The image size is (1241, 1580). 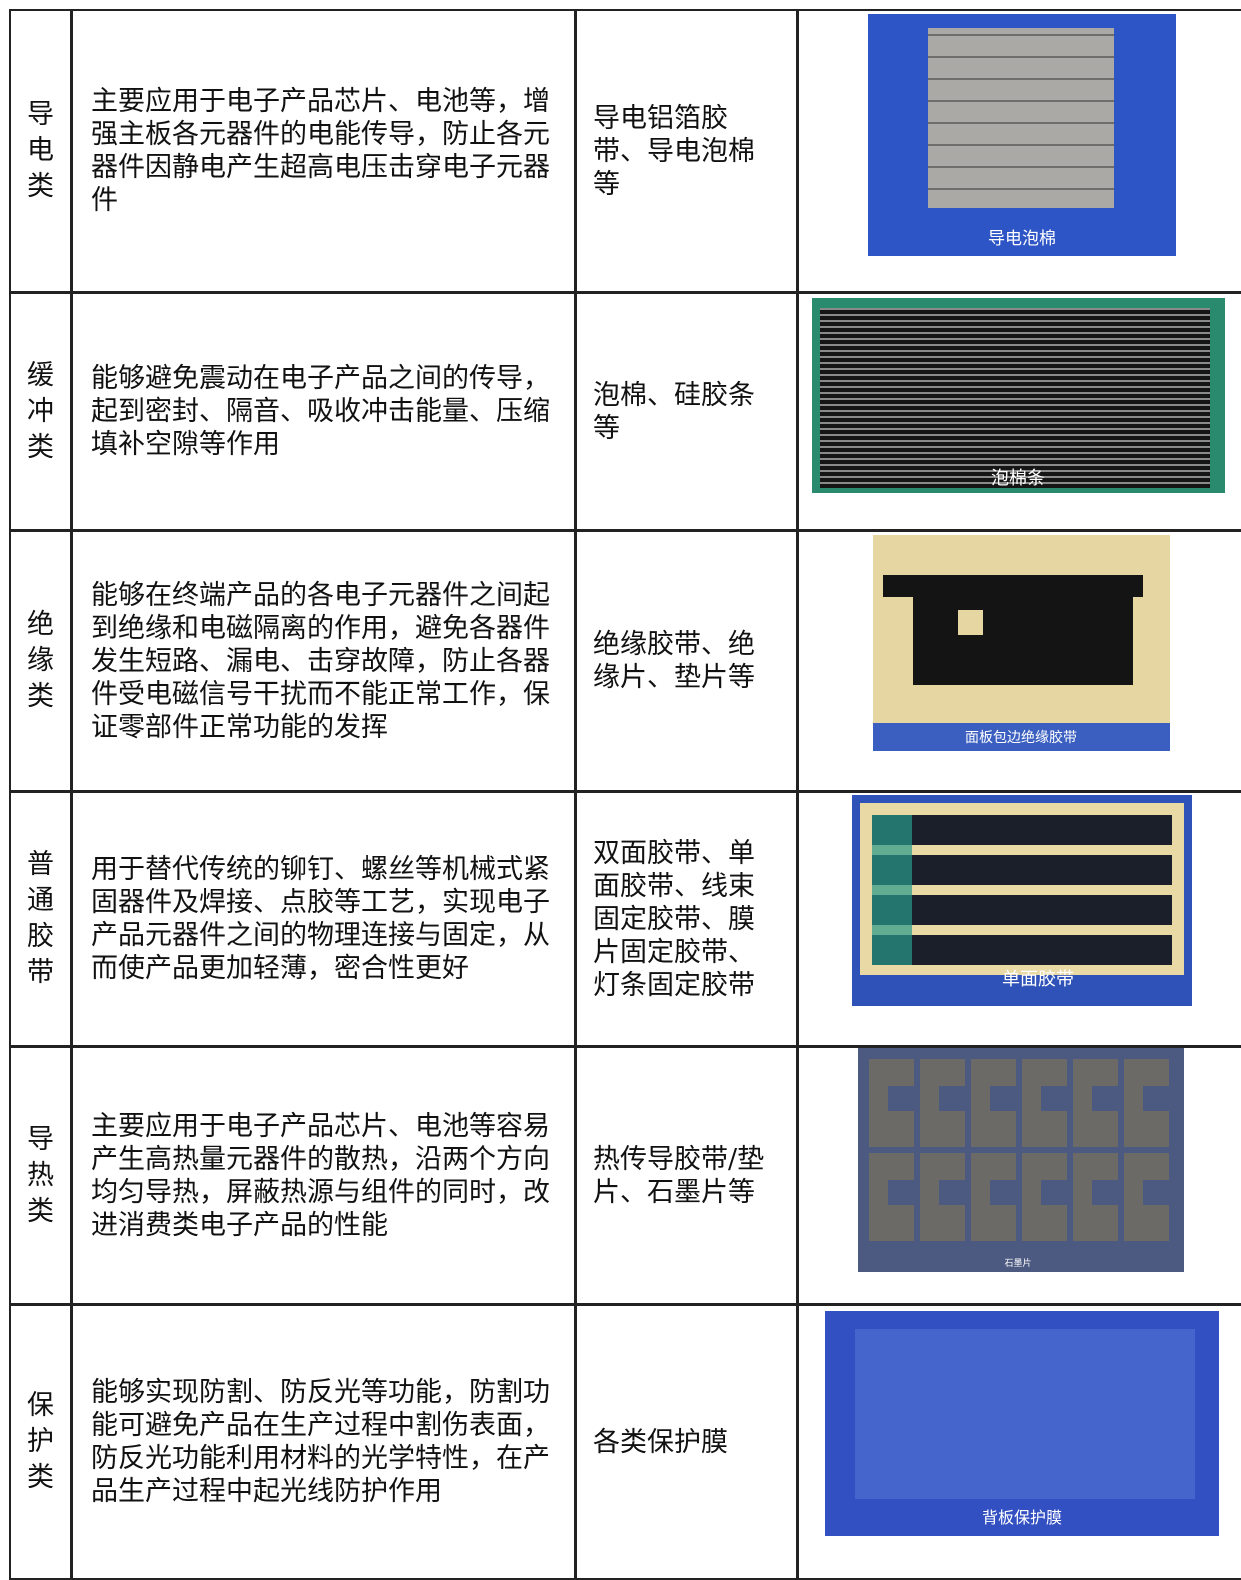 I want to click on photo-caption: 背板保护膜, so click(x=1022, y=1517).